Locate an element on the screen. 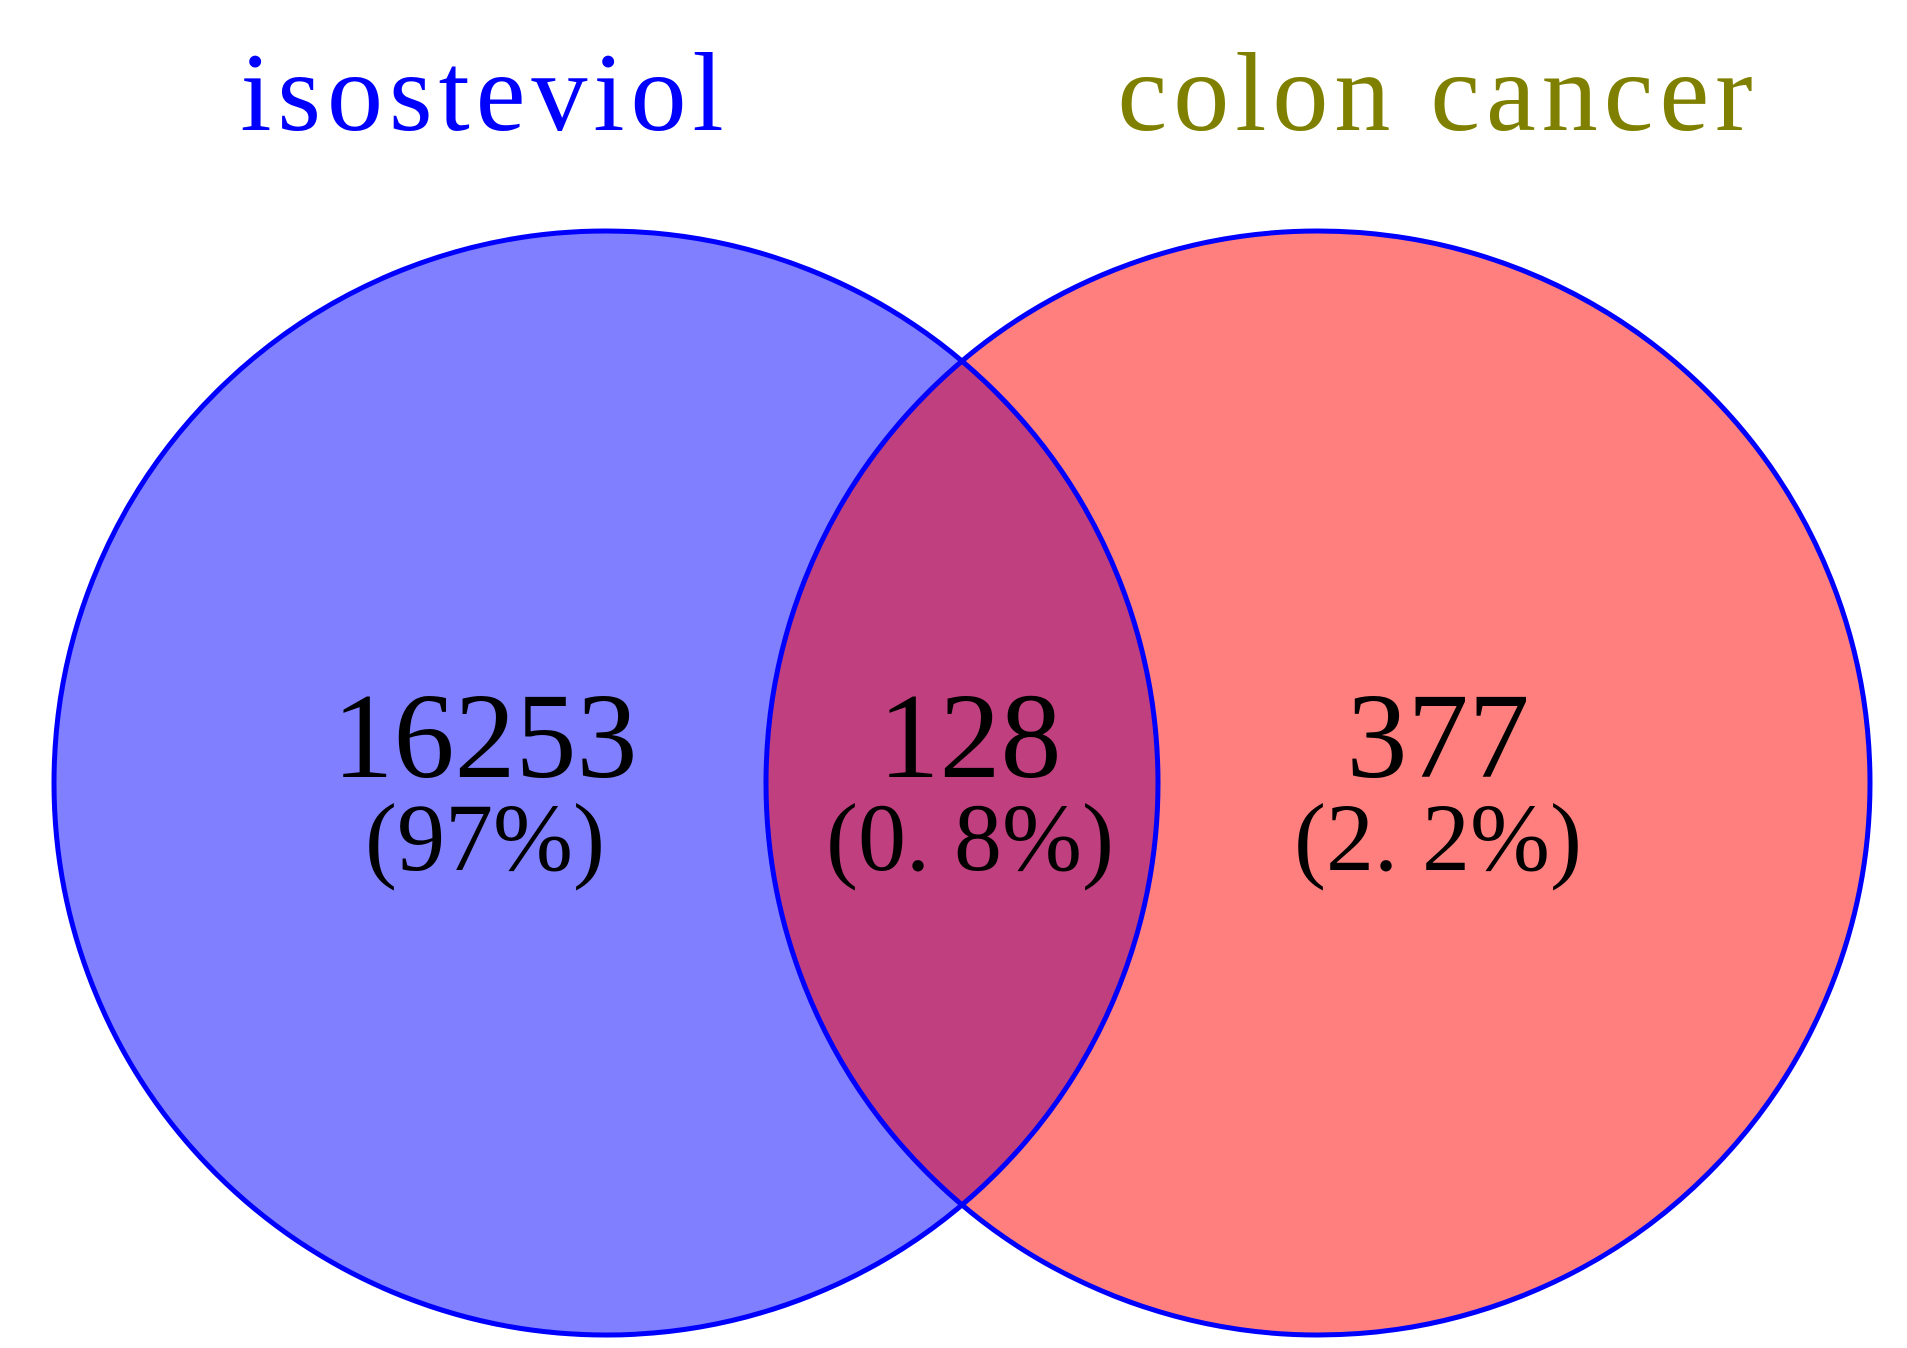  set-label: isosteviol is located at coordinates (484, 93).